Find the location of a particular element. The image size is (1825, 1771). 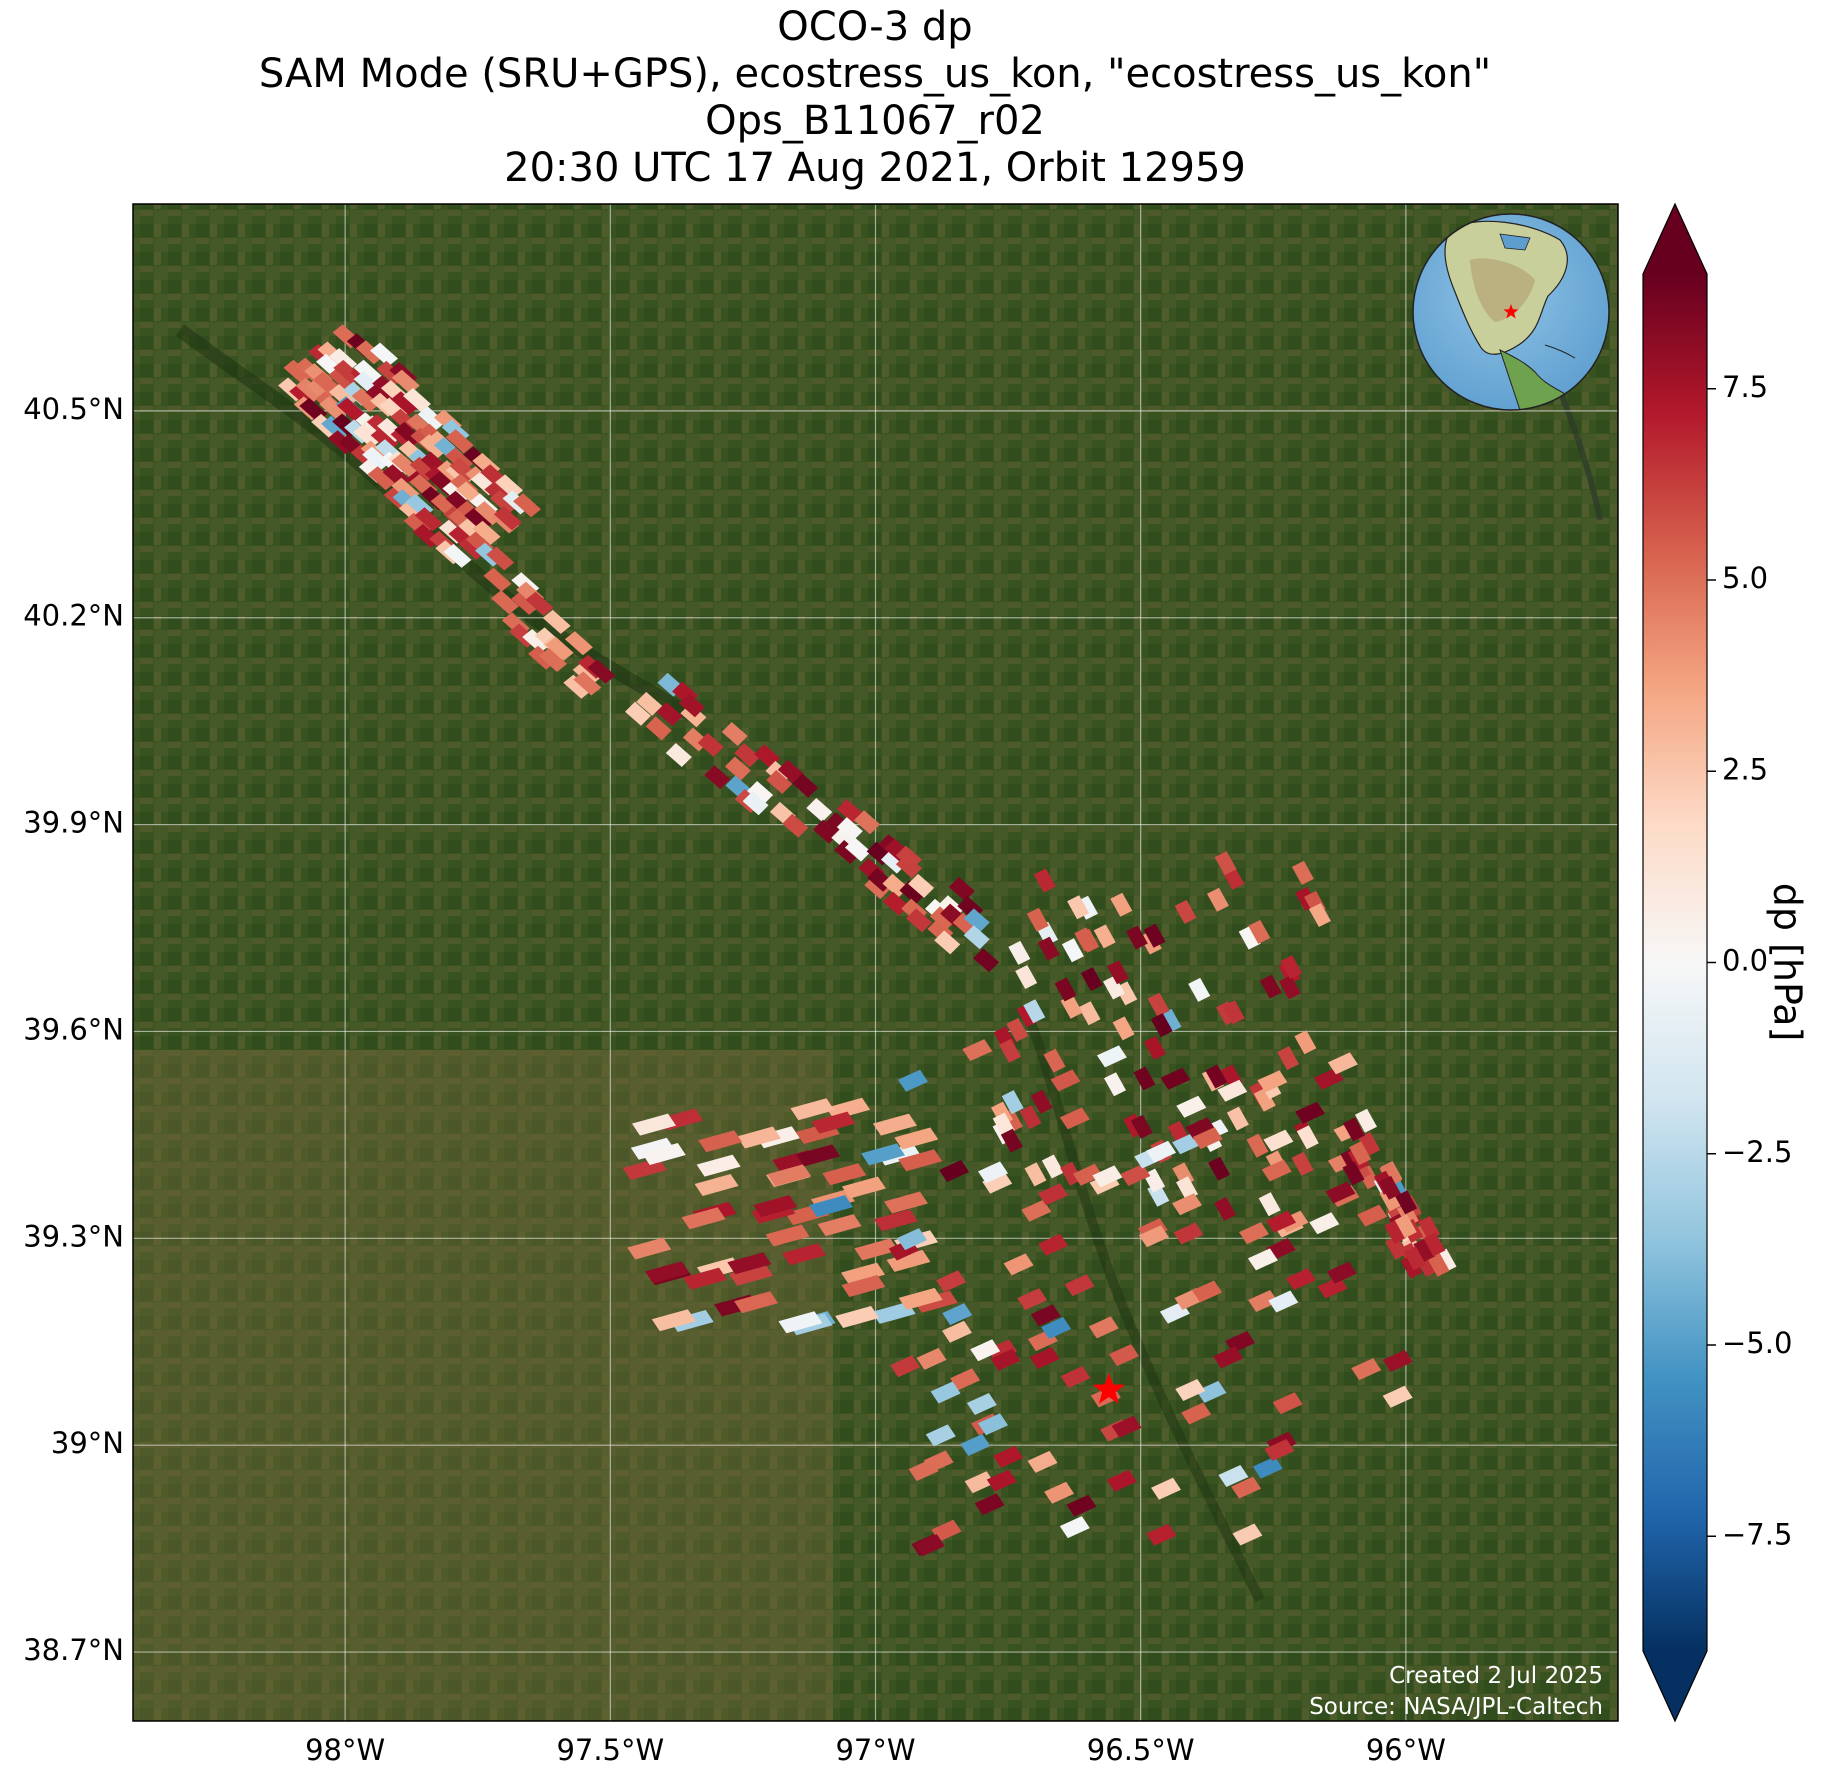

colorbar-extend-min is located at coordinates (1675, 1686).